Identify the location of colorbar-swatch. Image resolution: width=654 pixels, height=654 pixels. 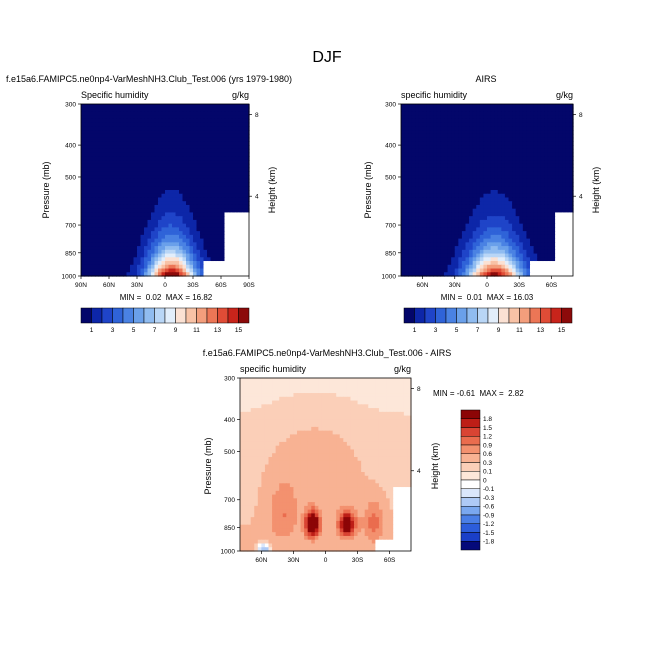
(244, 315).